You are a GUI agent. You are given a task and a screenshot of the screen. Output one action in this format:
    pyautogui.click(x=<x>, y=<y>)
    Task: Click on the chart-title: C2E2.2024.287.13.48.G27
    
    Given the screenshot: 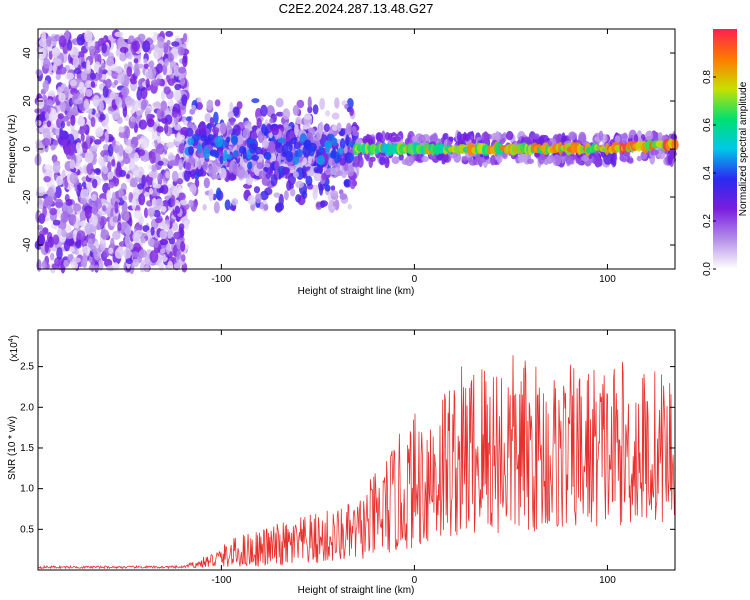 What is the action you would take?
    pyautogui.click(x=356, y=8)
    